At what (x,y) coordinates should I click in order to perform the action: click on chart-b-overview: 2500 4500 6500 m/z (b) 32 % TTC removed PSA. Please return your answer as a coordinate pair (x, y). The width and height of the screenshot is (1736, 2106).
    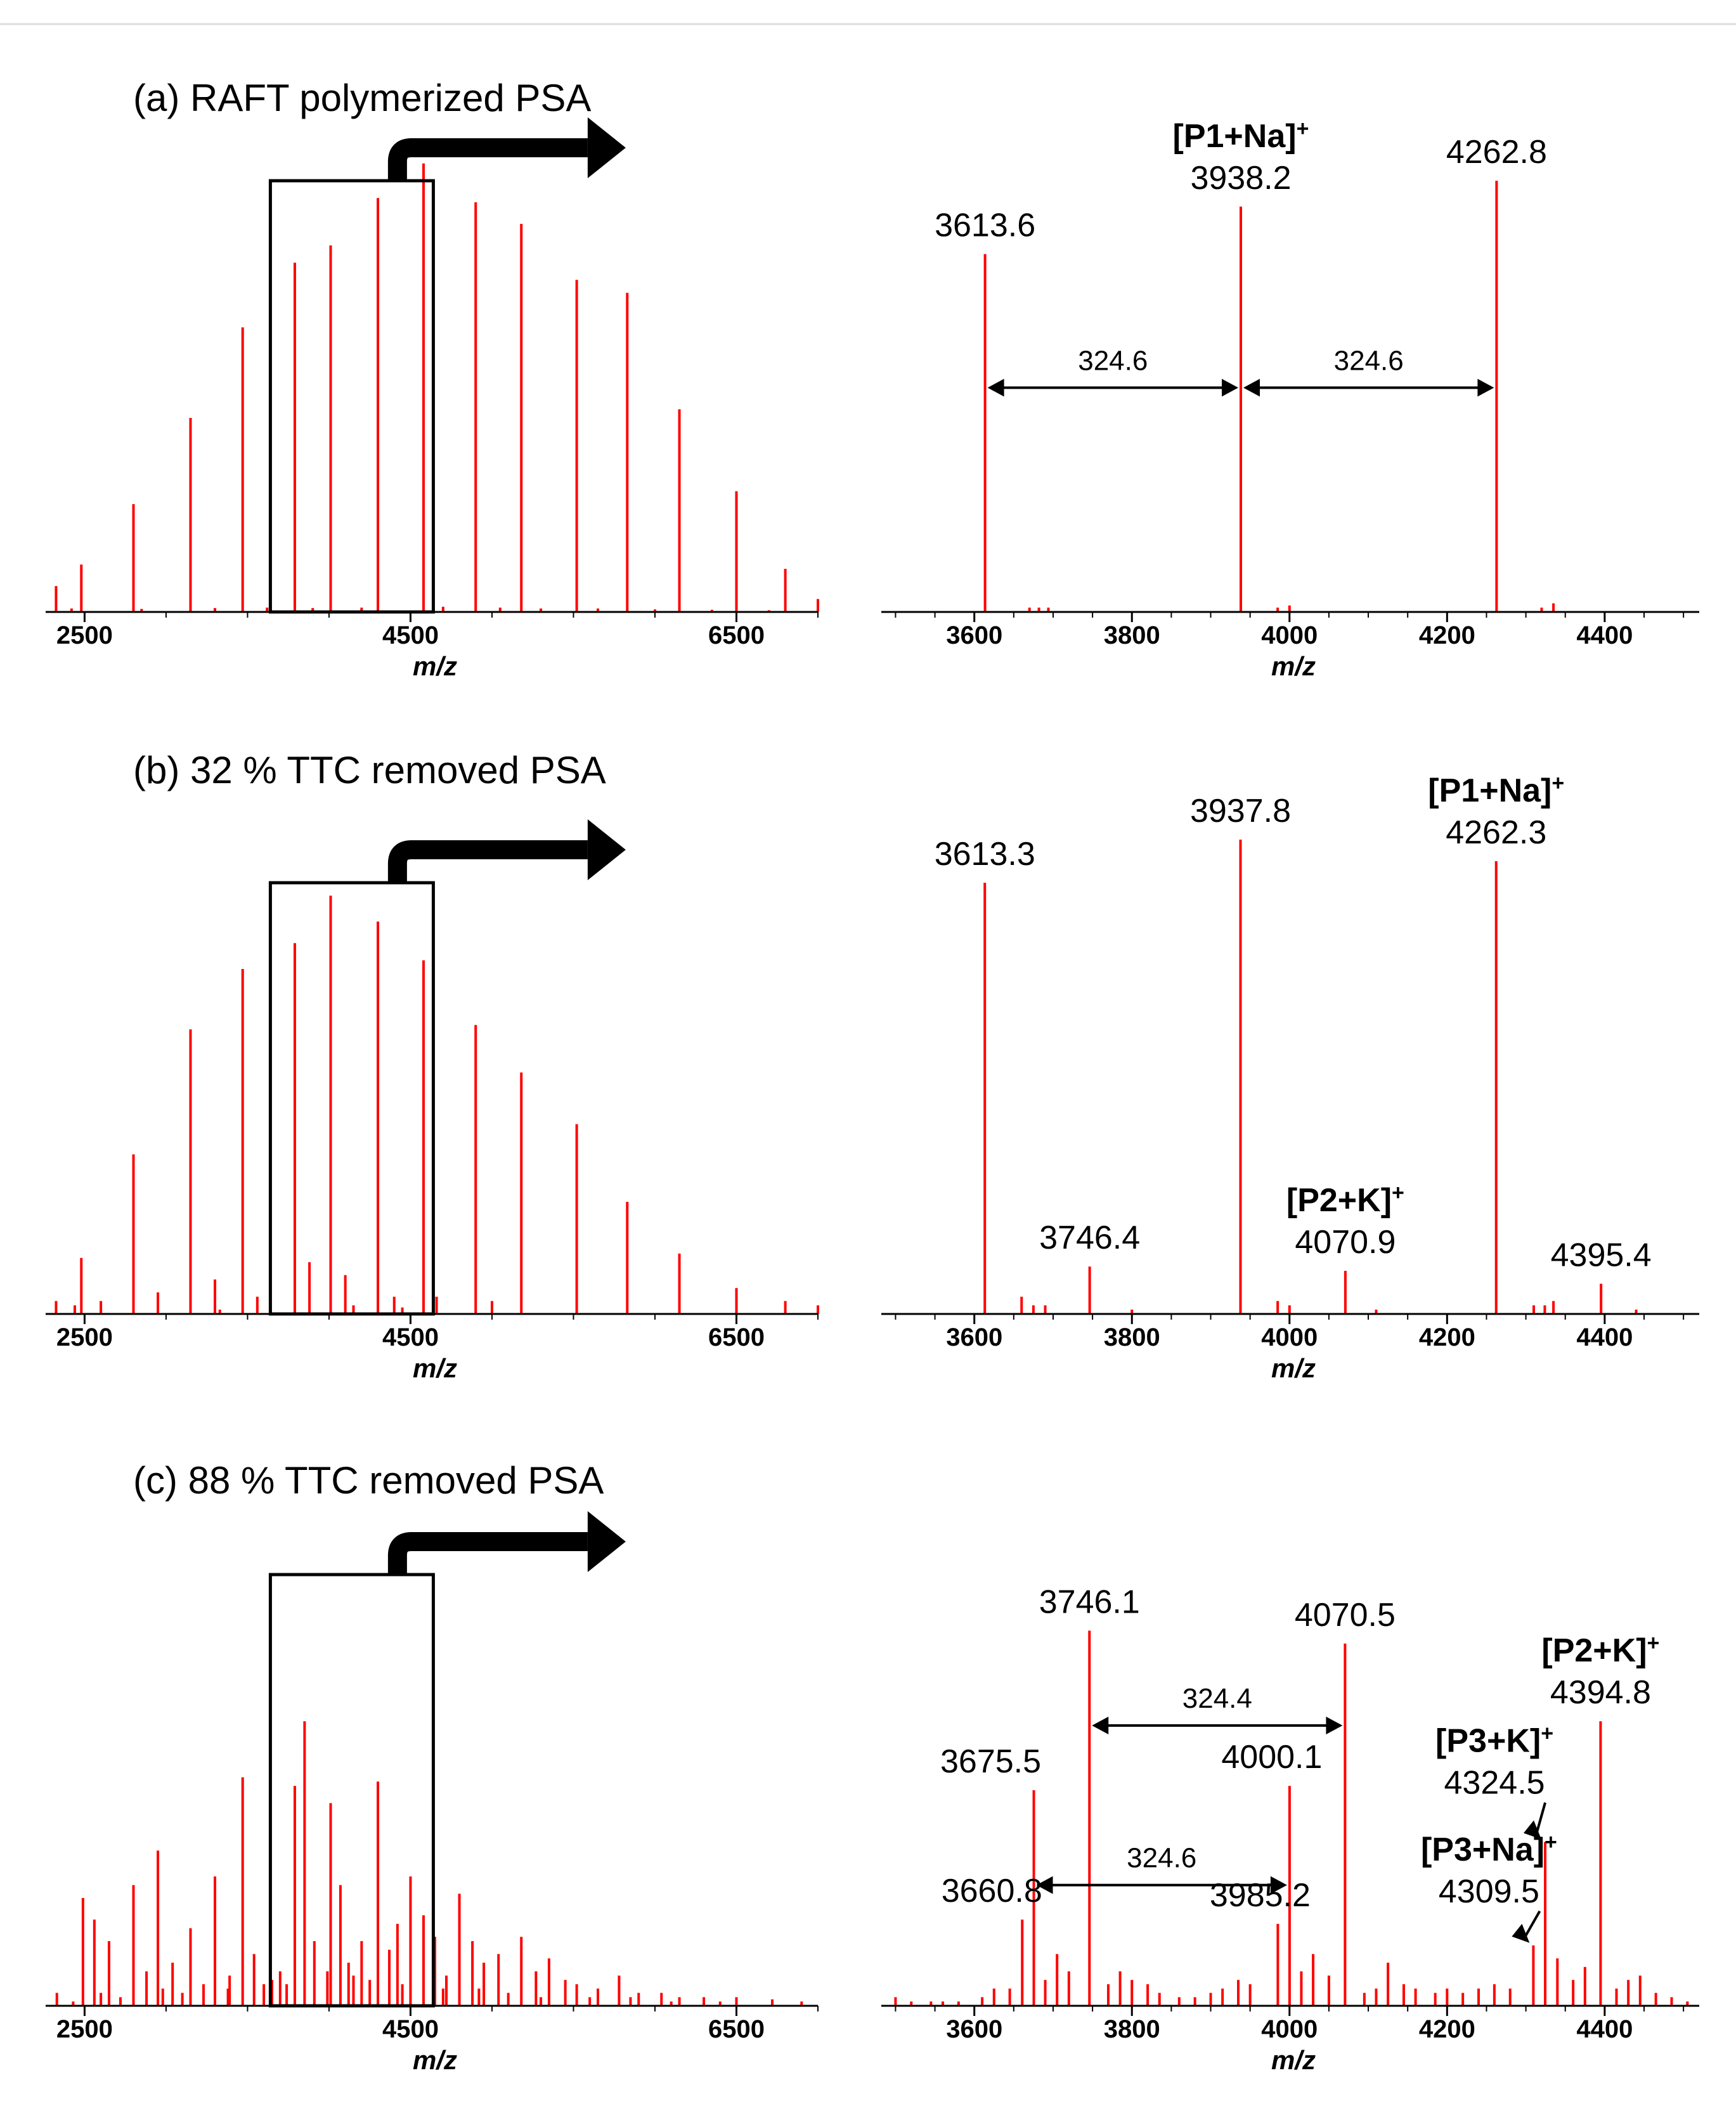
    Looking at the image, I should click on (433, 1066).